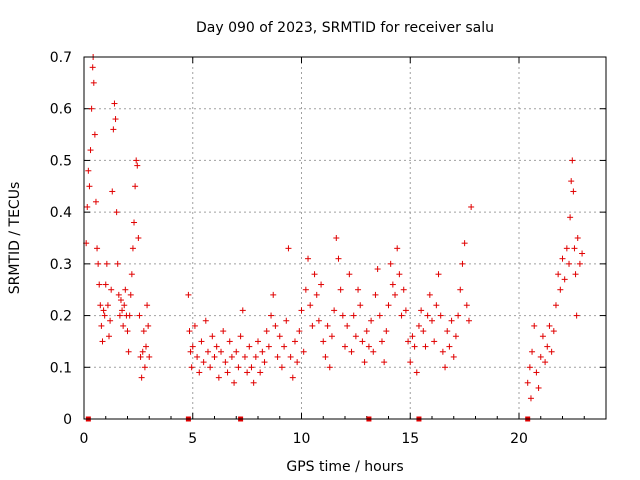 Image resolution: width=640 pixels, height=480 pixels. I want to click on y-tick-label: 0.3, so click(61, 265).